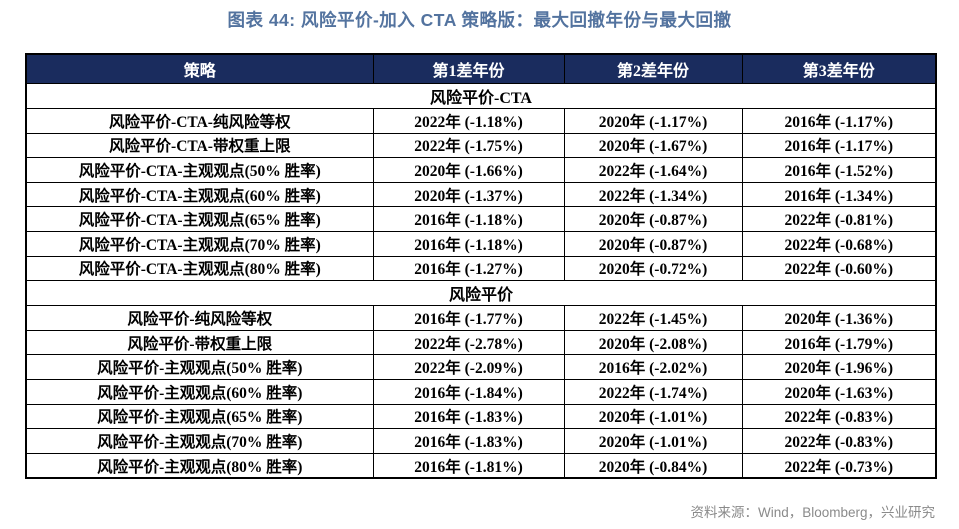  Describe the element at coordinates (653, 268) in the screenshot. I see `drawdown-cell: 2020年 (-0.72%)` at that location.